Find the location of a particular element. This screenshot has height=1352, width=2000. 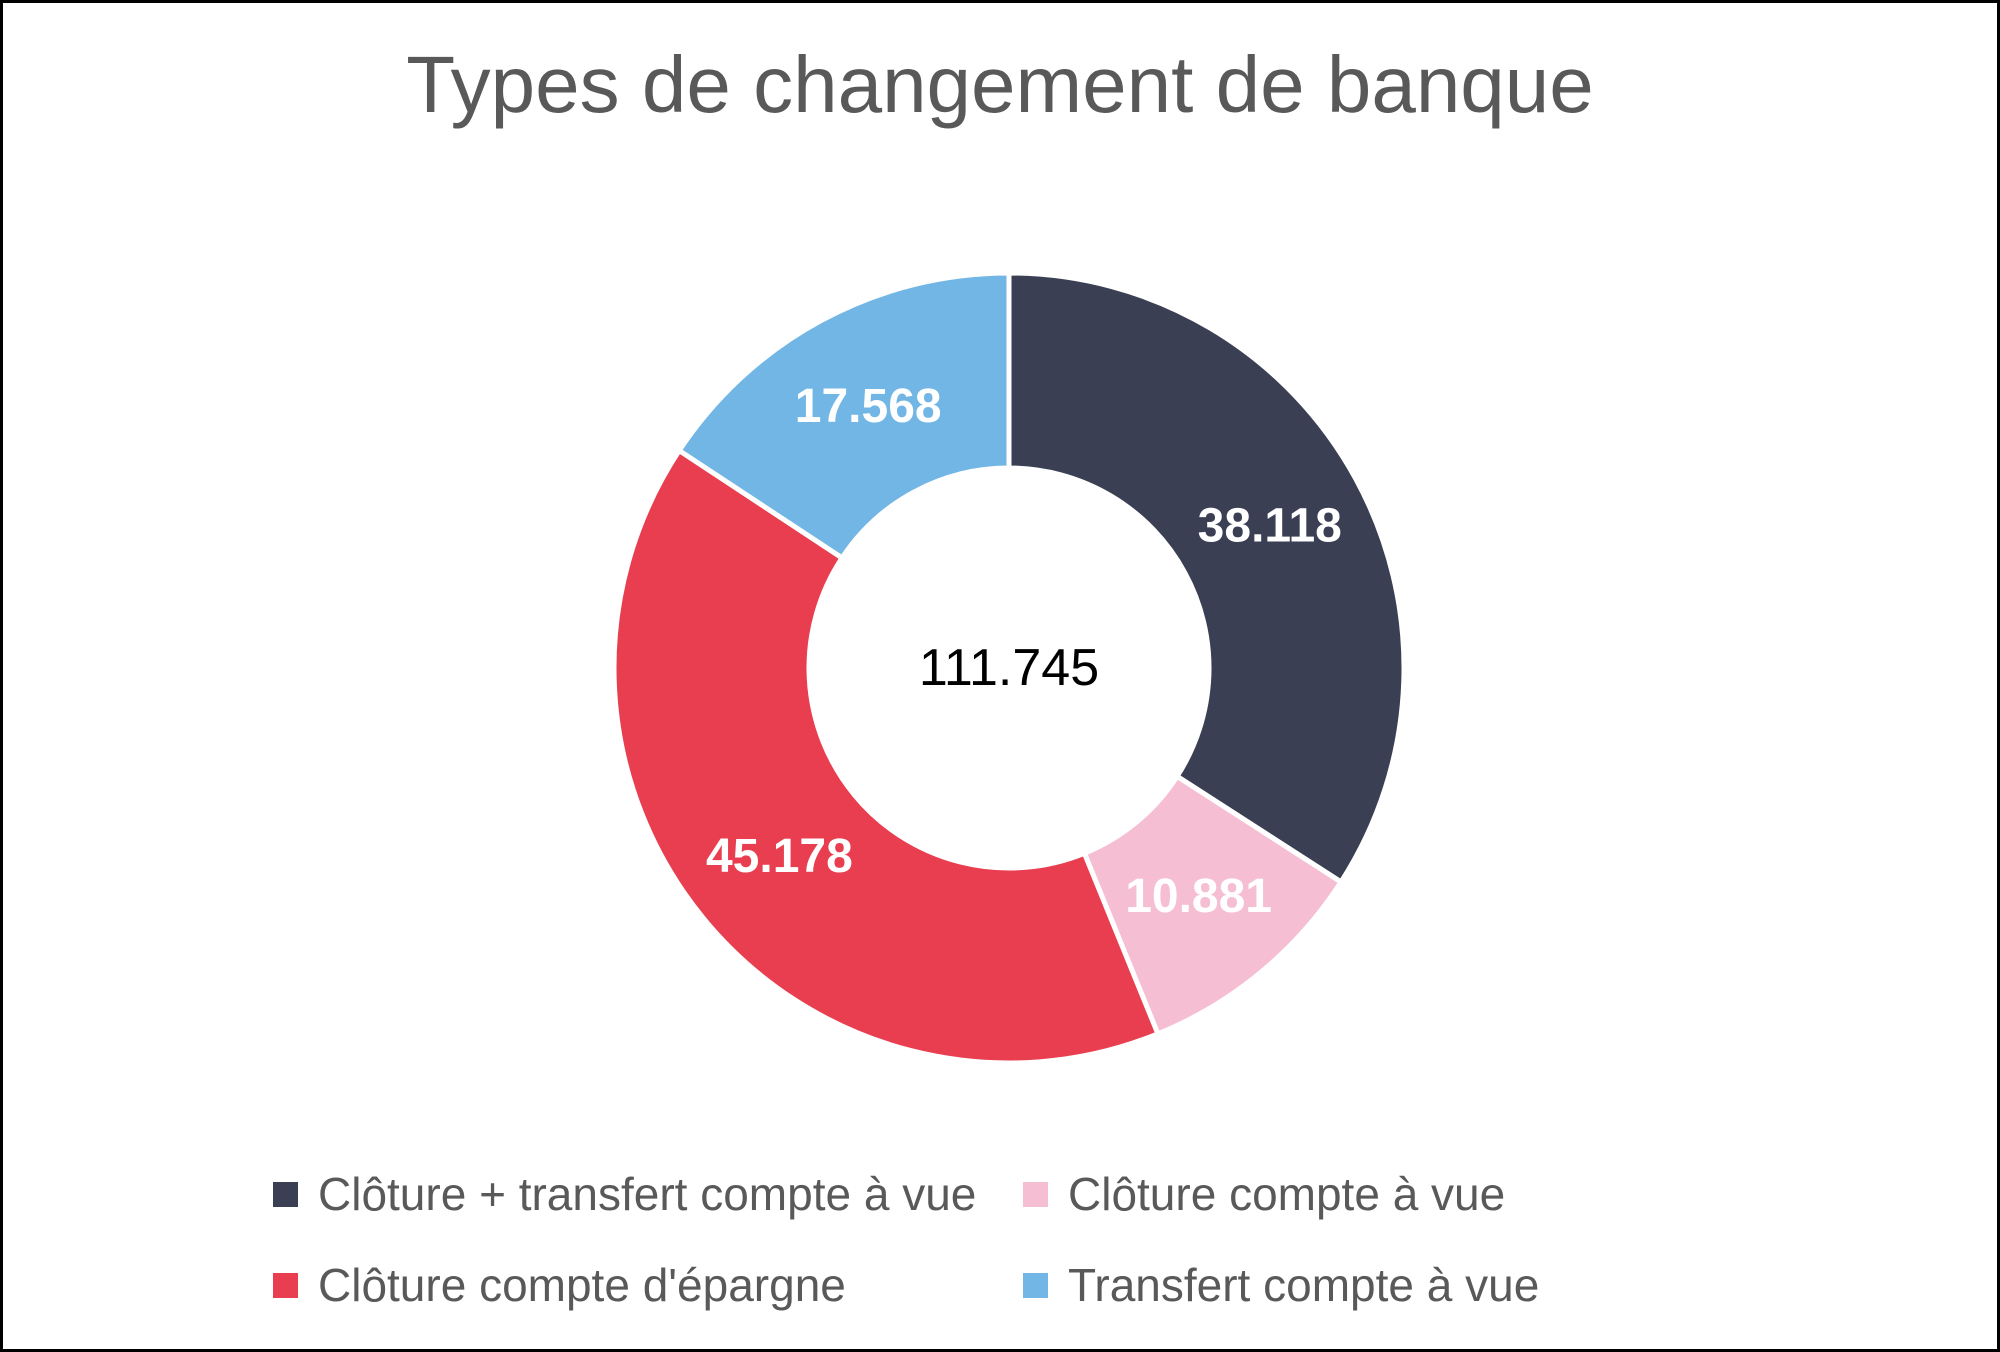

donut-center-total: 111.745 is located at coordinates (1009, 668).